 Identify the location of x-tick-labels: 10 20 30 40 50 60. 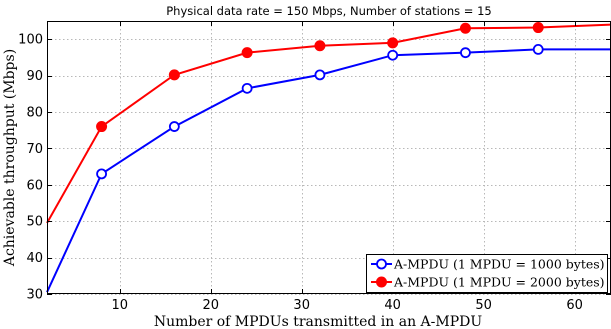
(347, 305).